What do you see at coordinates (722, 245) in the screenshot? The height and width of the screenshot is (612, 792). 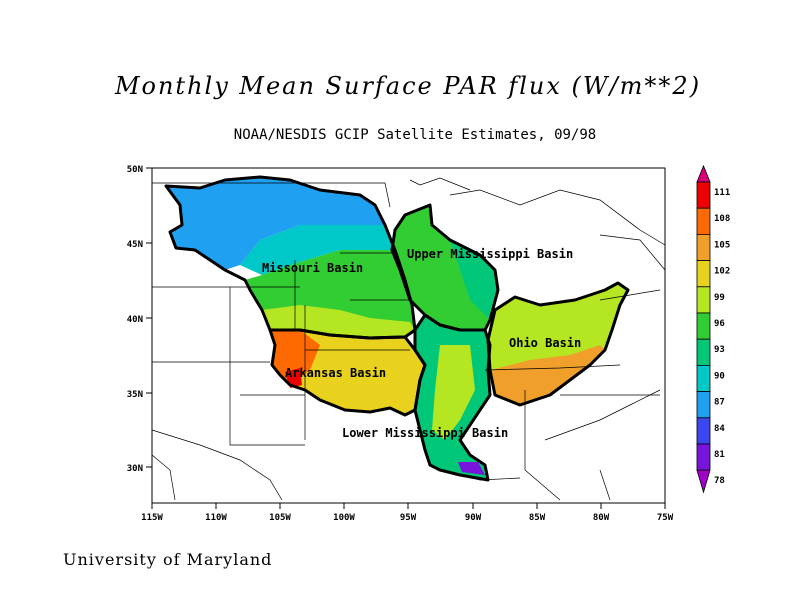 I see `legend-label: 105` at bounding box center [722, 245].